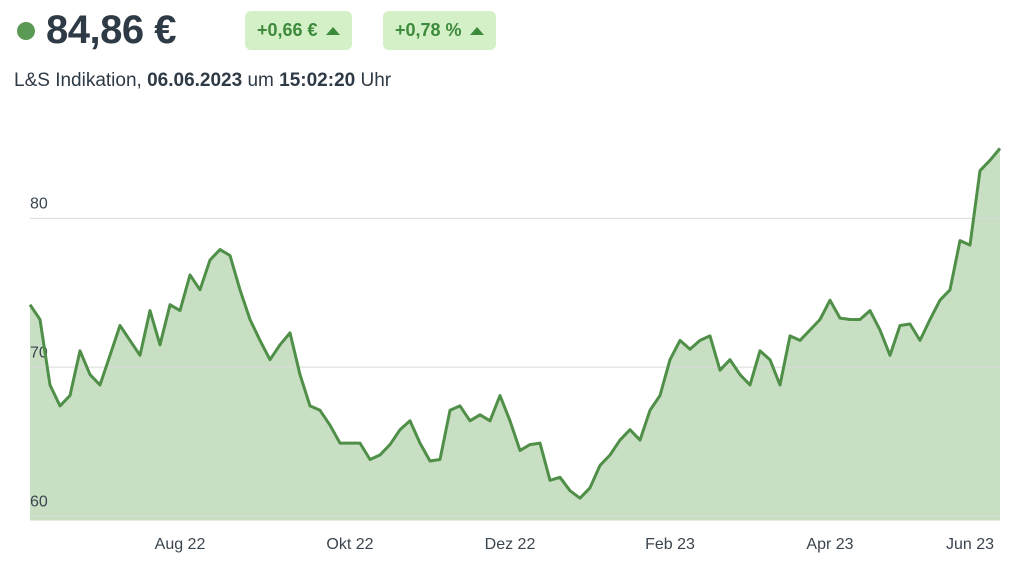 The height and width of the screenshot is (566, 1024). What do you see at coordinates (26, 31) in the screenshot?
I see `status-dot` at bounding box center [26, 31].